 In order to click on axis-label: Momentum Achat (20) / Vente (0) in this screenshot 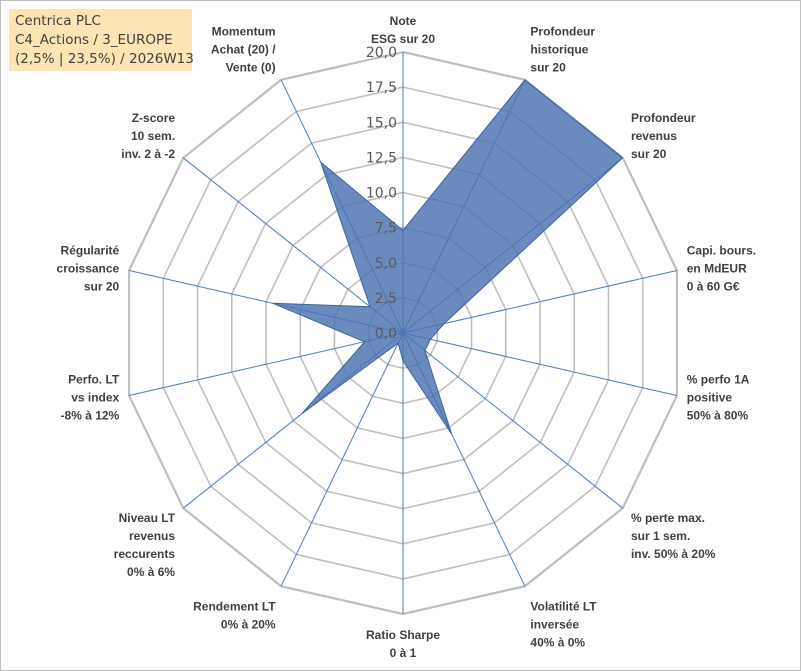, I will do `click(243, 50)`.